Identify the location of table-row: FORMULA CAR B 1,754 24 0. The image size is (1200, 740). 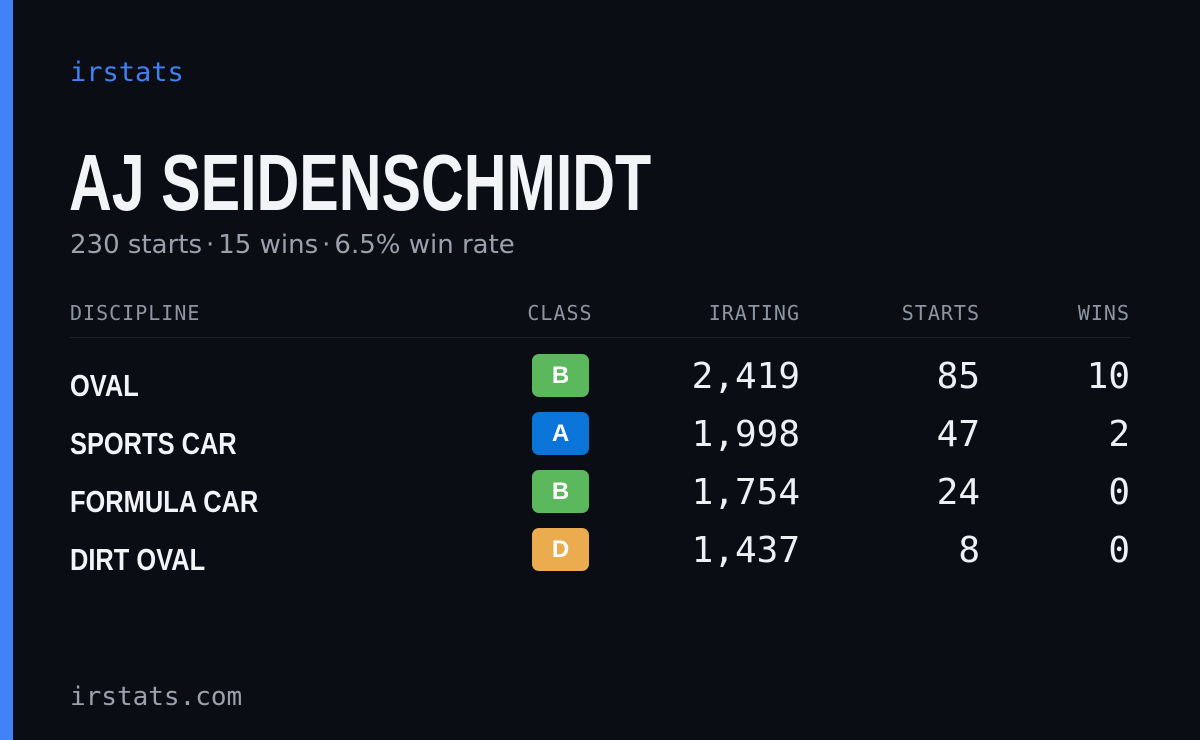
(600, 499).